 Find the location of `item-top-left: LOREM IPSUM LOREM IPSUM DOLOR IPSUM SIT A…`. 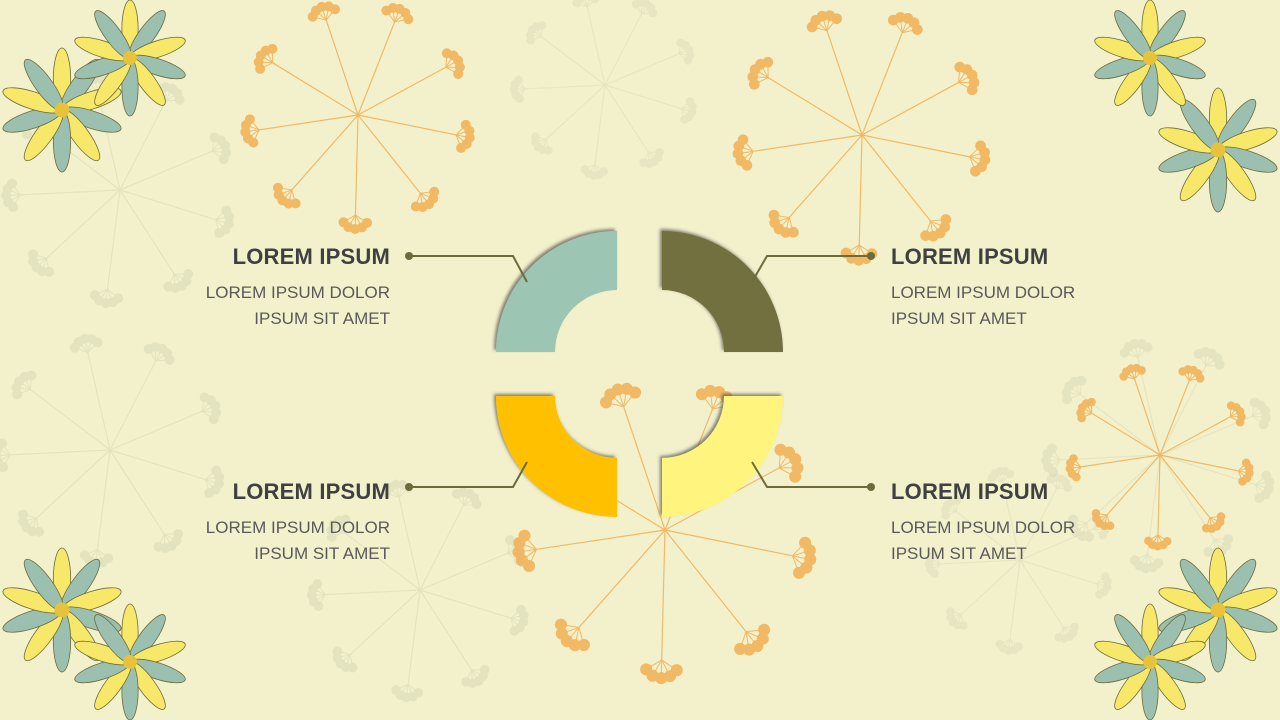

item-top-left: LOREM IPSUM LOREM IPSUM DOLOR IPSUM SIT A… is located at coordinates (260, 288).